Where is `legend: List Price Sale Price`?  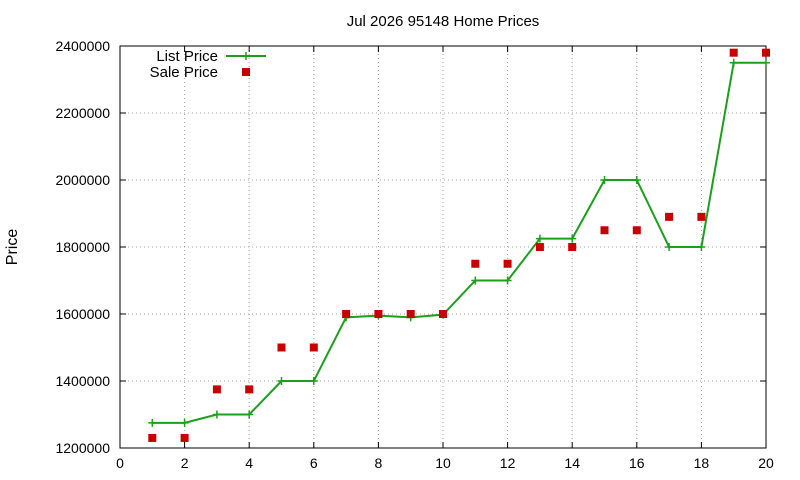 legend: List Price Sale Price is located at coordinates (208, 64).